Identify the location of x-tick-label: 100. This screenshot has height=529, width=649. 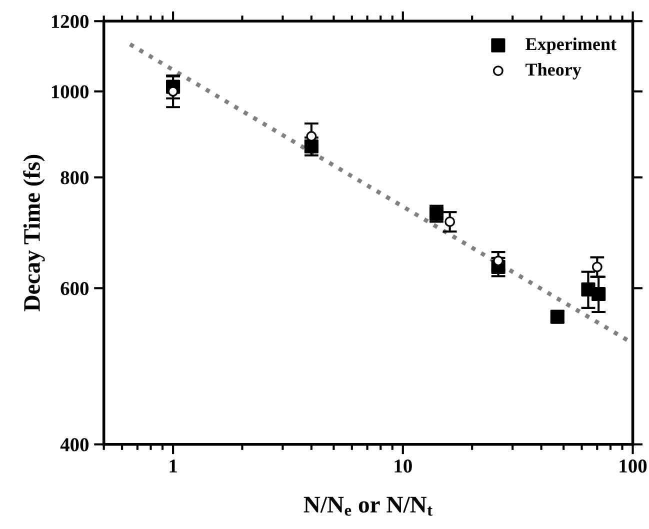
(633, 466).